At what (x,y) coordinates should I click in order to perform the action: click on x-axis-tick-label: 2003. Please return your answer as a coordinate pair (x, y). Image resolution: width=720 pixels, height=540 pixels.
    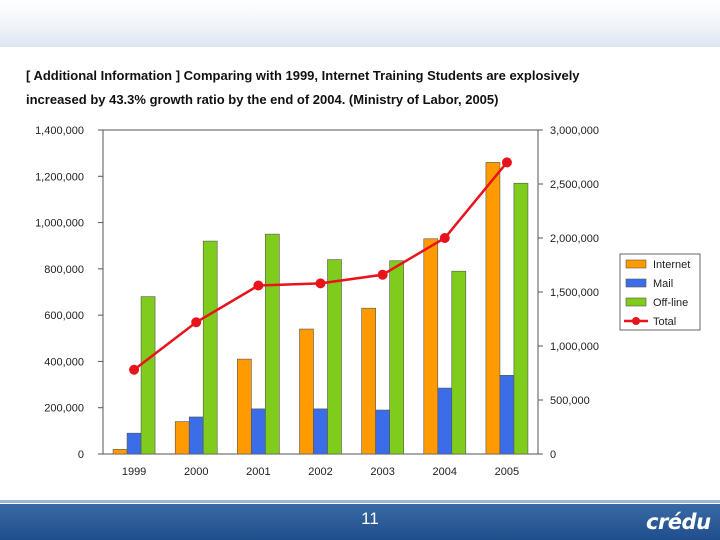
    Looking at the image, I should click on (382, 472).